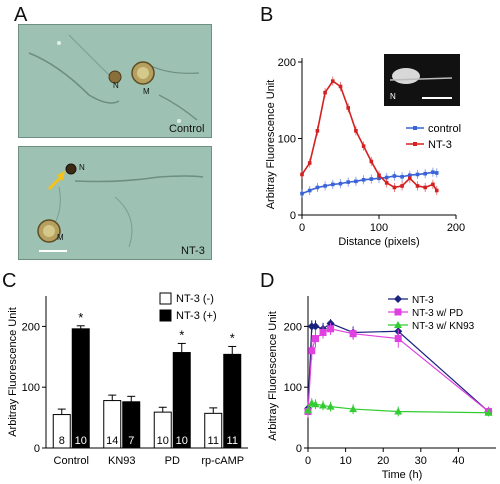 Image resolution: width=500 pixels, height=484 pixels. What do you see at coordinates (267, 15) in the screenshot?
I see `panel-letter-b: B` at bounding box center [267, 15].